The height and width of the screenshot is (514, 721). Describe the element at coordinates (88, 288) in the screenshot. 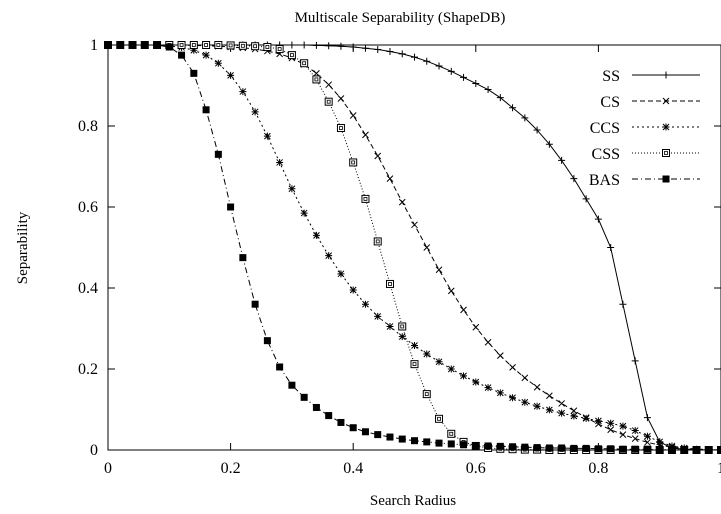

I see `y-tick-label: 0.4` at that location.